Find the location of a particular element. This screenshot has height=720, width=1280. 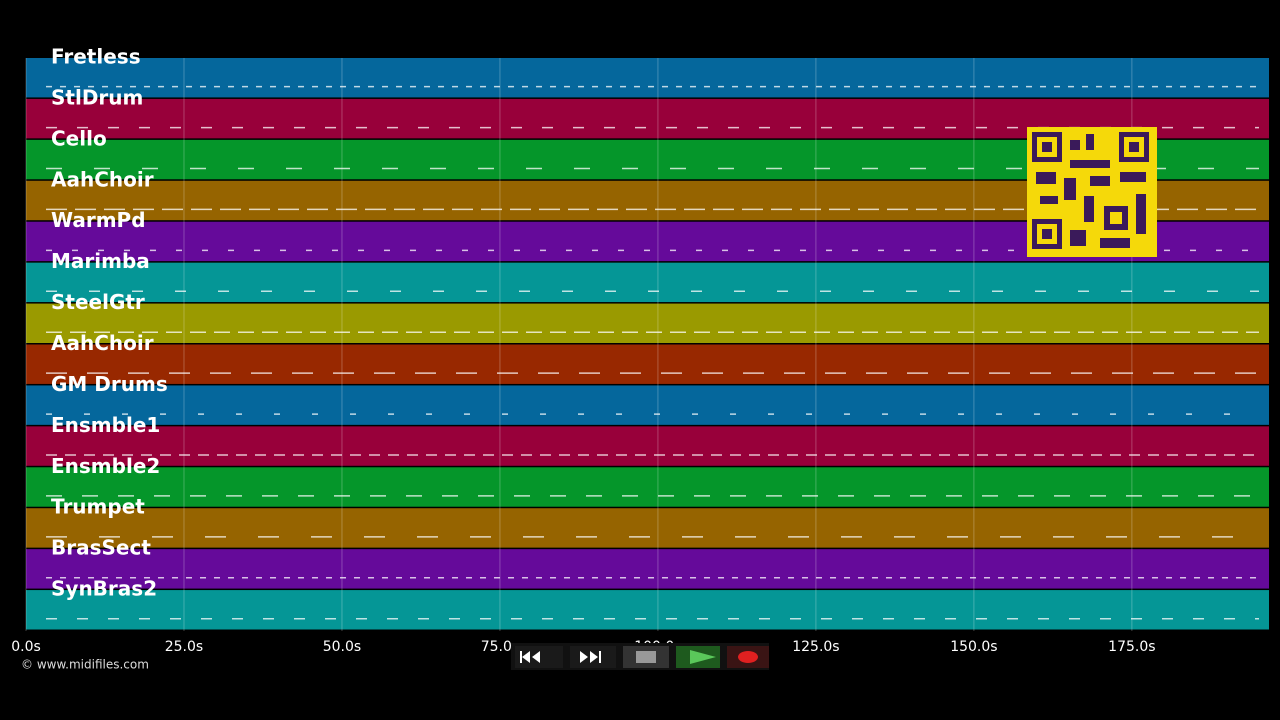

qr-code is located at coordinates (1092, 192).